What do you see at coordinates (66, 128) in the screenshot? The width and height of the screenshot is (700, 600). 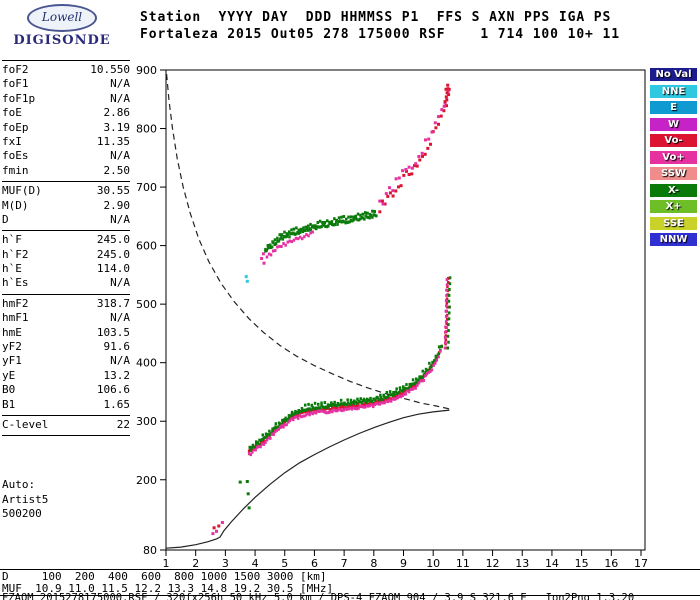 I see `param-row: foEp 3.19` at bounding box center [66, 128].